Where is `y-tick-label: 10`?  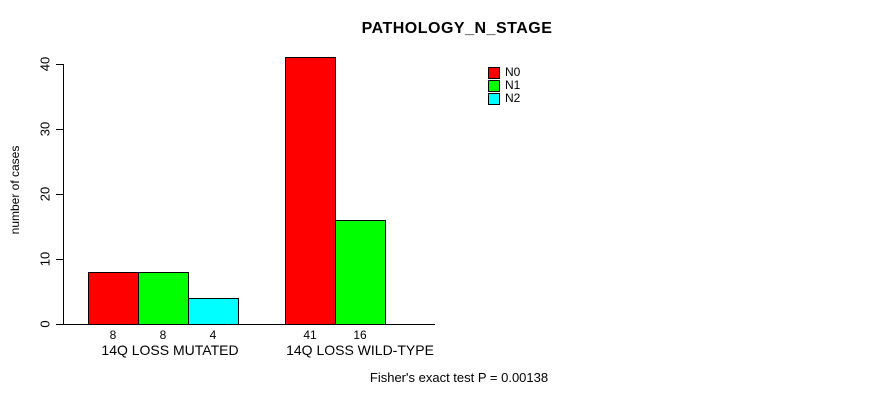
y-tick-label: 10 is located at coordinates (45, 259).